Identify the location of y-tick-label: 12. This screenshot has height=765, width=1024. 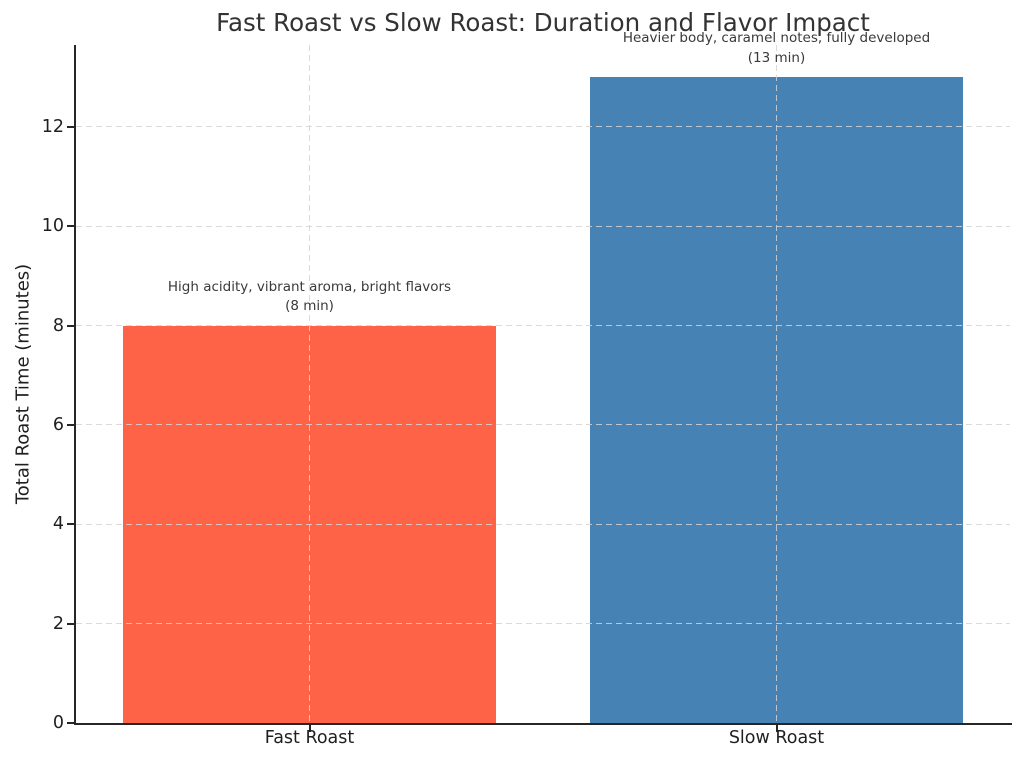
(52, 126).